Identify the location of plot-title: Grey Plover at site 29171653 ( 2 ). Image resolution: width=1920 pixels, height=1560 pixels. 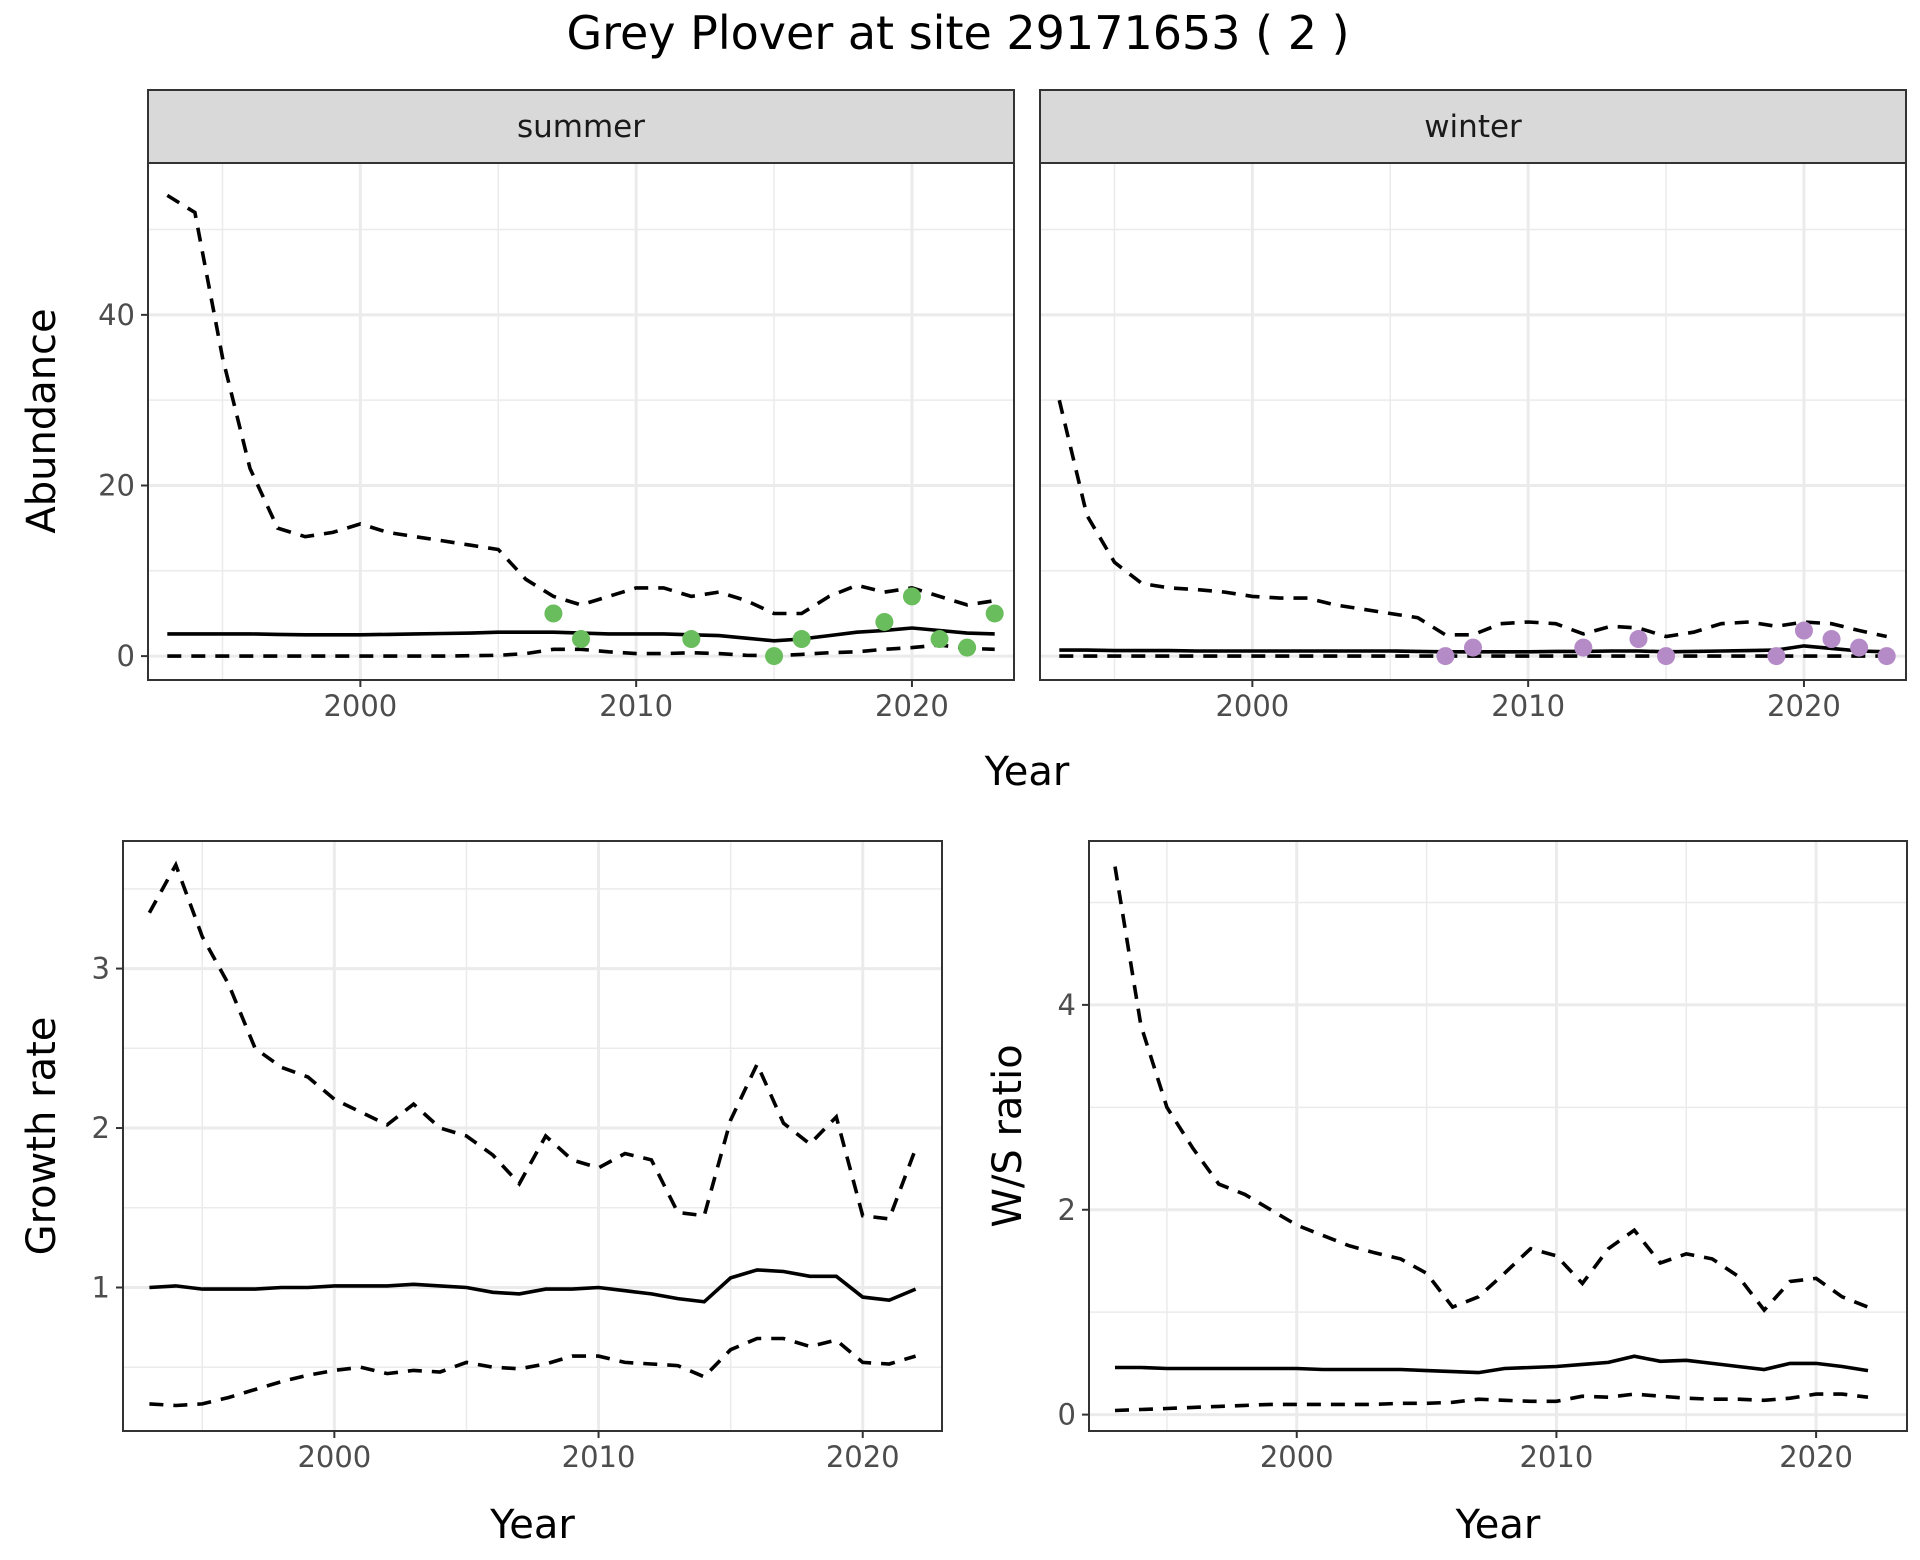
(957, 33).